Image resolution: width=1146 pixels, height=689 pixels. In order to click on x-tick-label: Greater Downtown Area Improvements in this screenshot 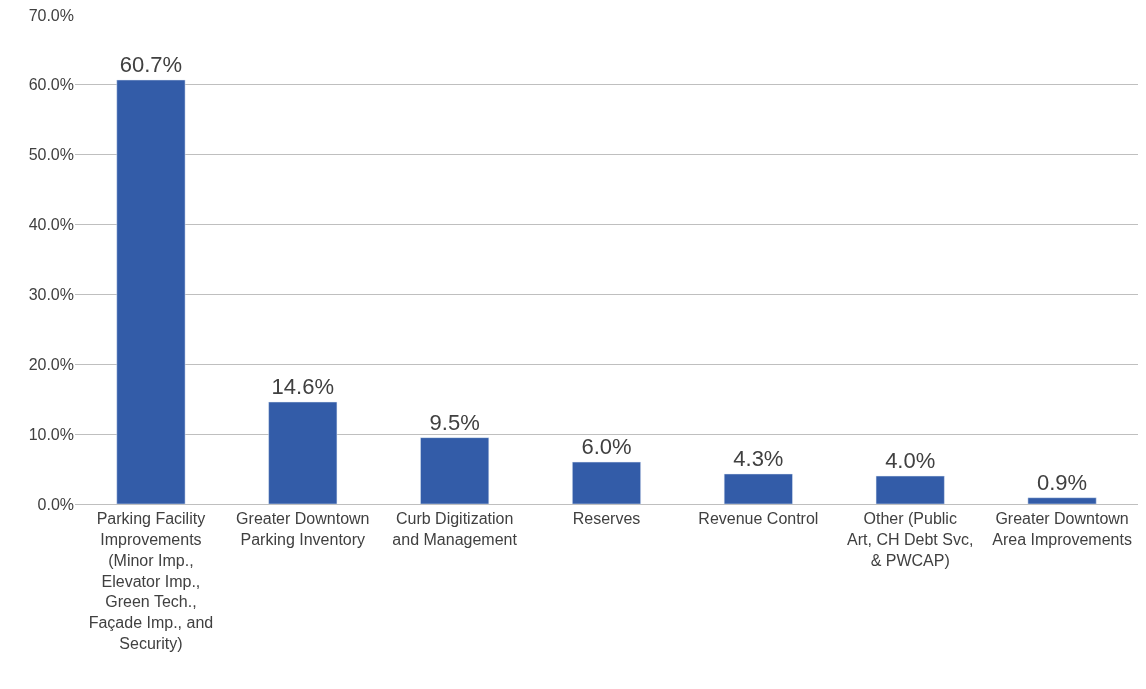, I will do `click(1062, 529)`.